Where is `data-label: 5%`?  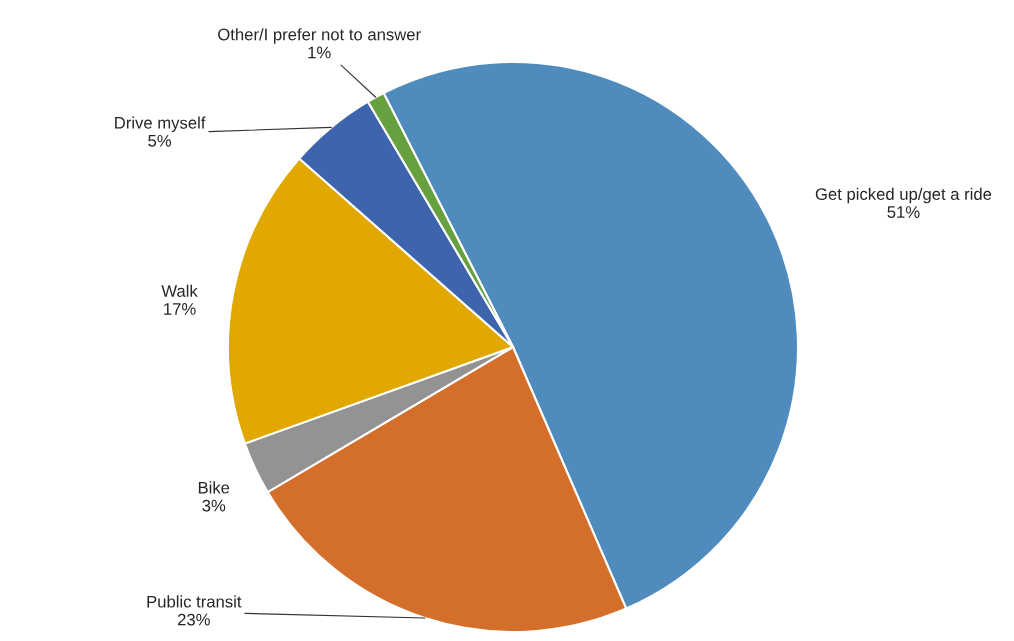
data-label: 5% is located at coordinates (160, 140).